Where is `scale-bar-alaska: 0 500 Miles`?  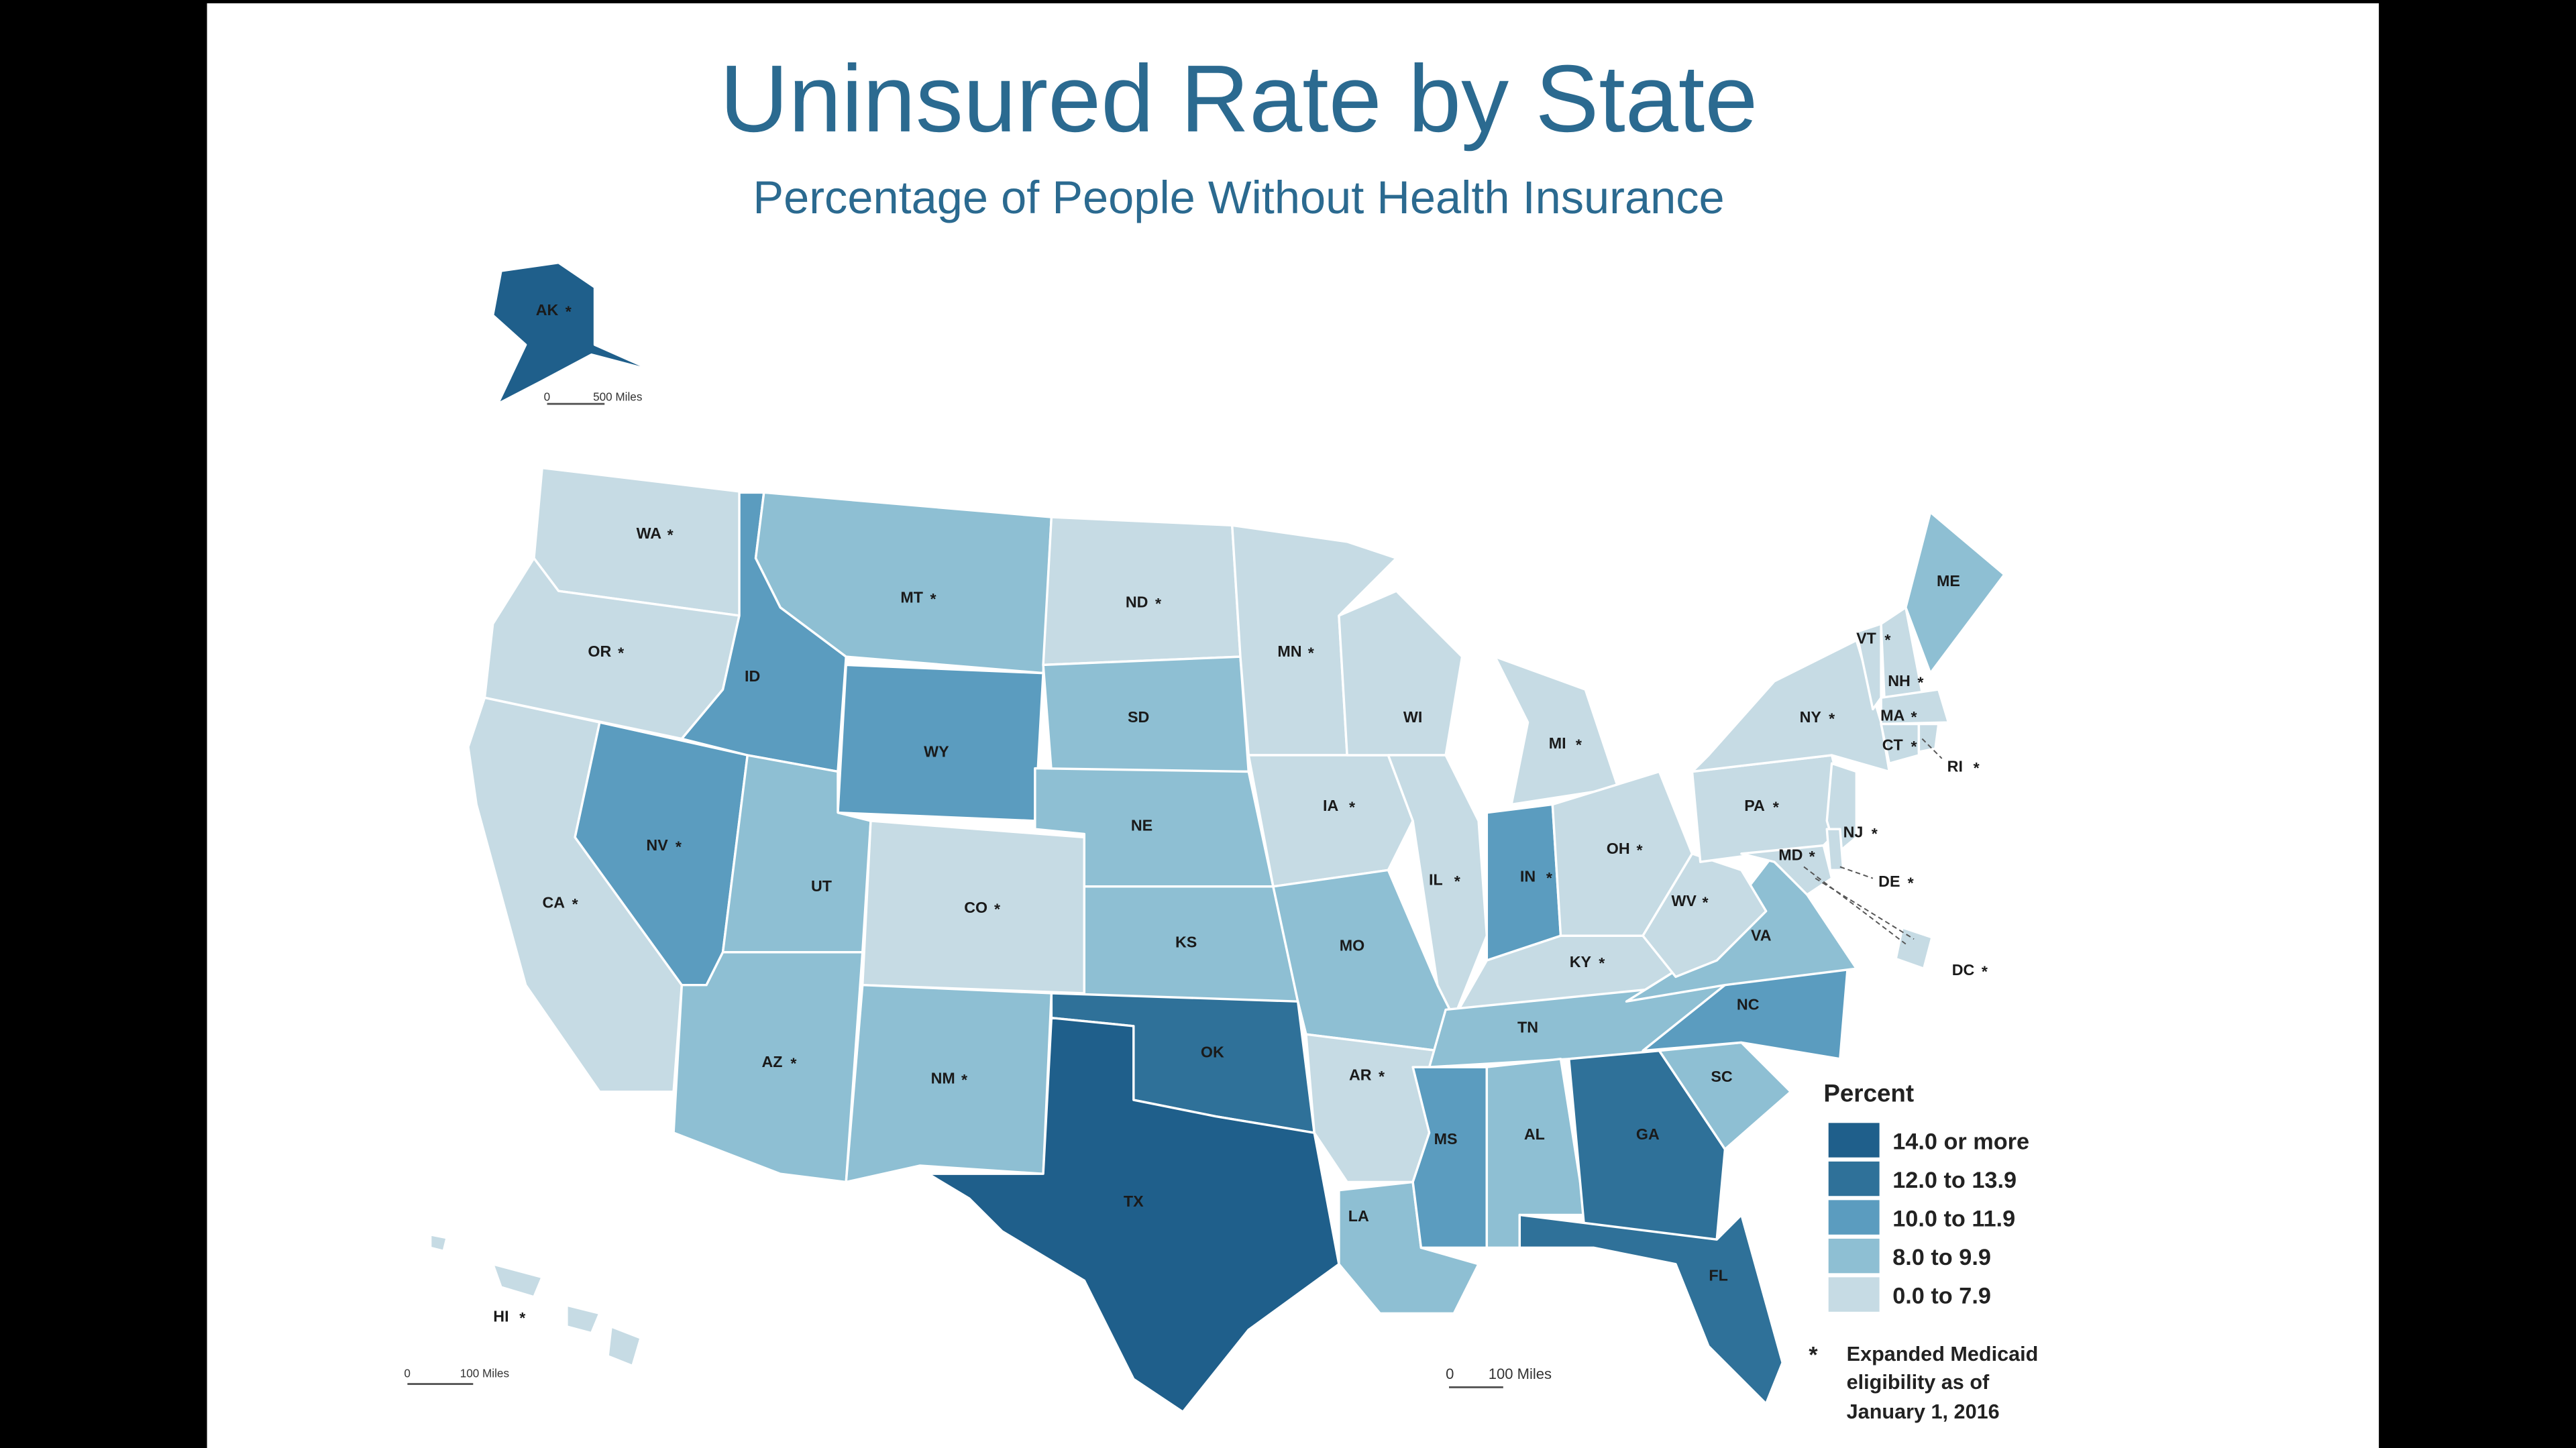
scale-bar-alaska: 0 500 Miles is located at coordinates (593, 397).